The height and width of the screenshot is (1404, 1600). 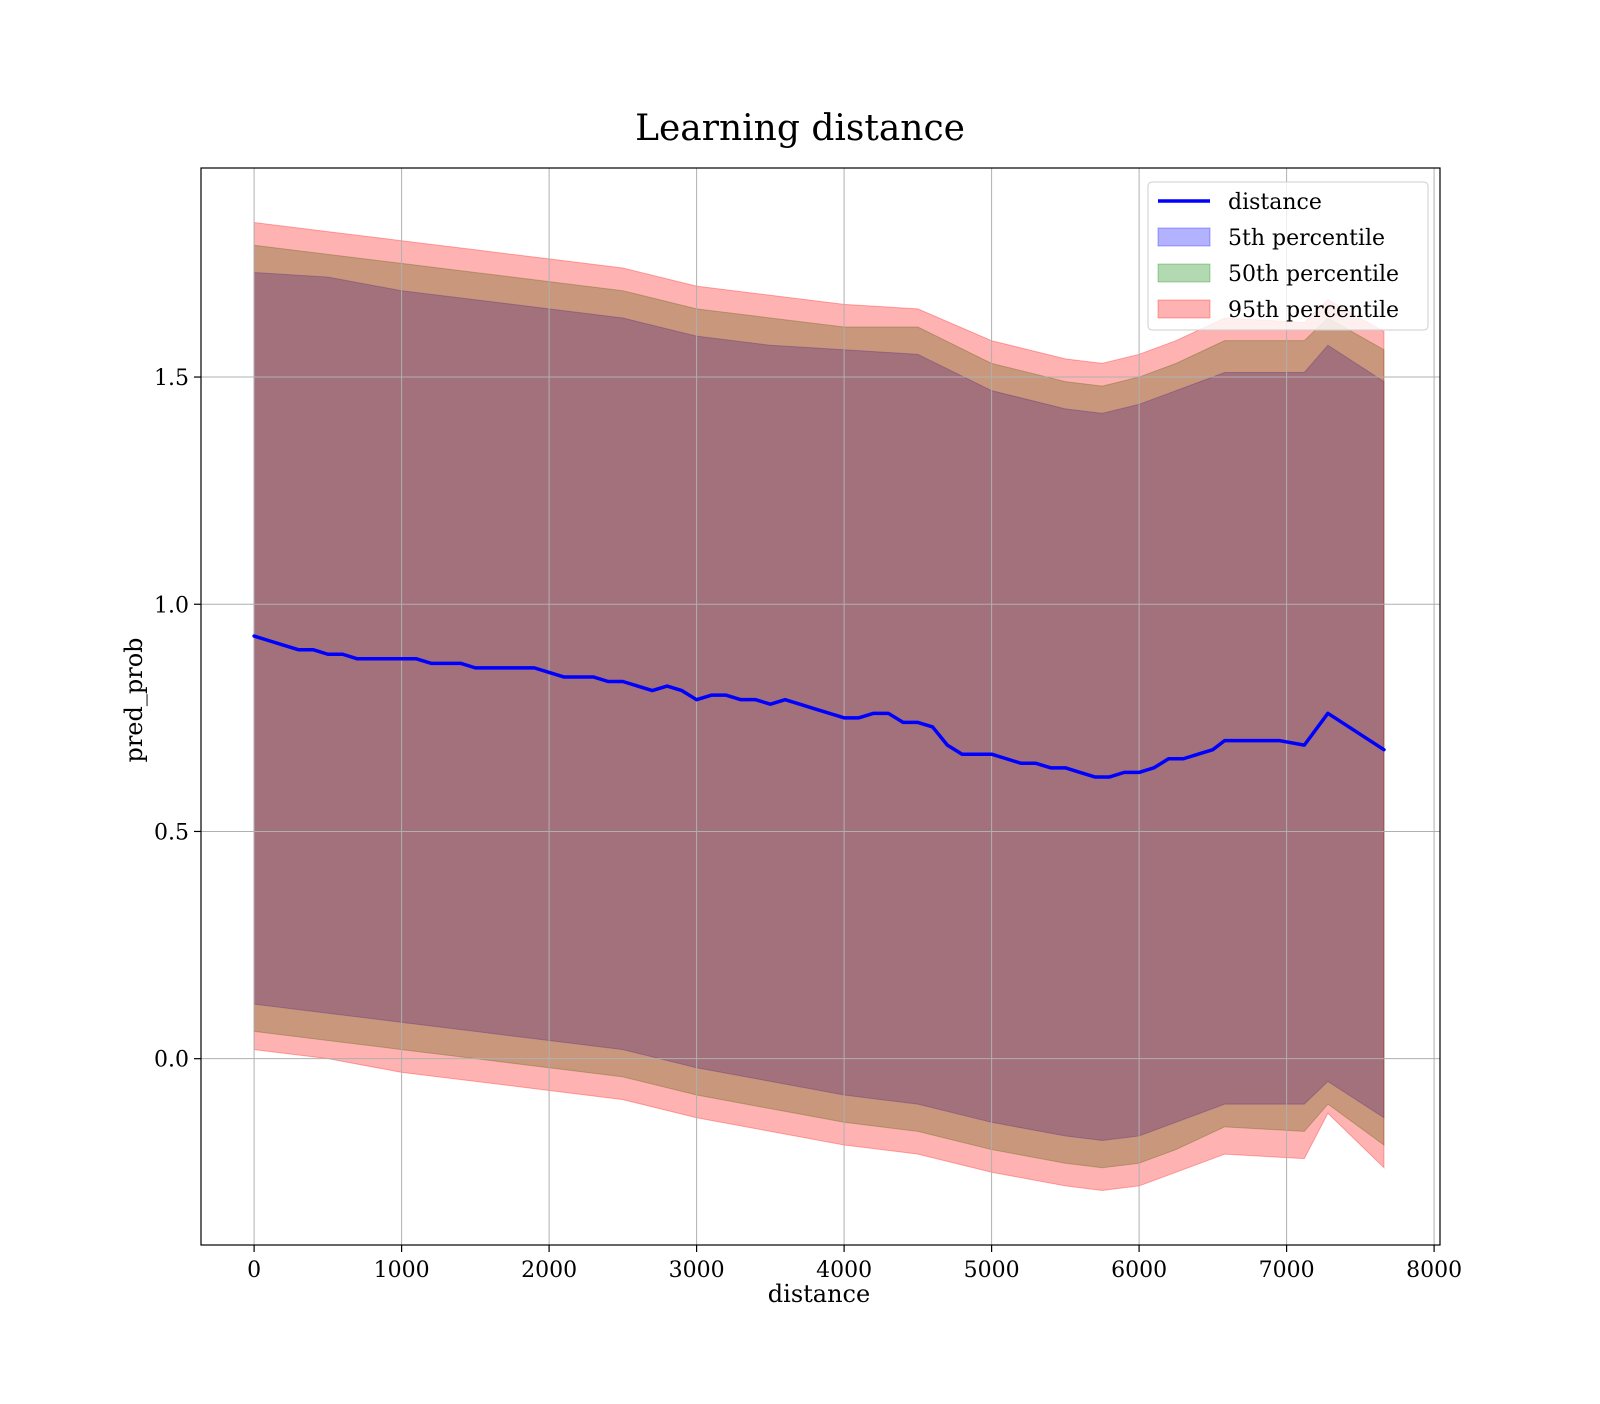 What do you see at coordinates (1313, 310) in the screenshot?
I see `legend-label: 95th percentile` at bounding box center [1313, 310].